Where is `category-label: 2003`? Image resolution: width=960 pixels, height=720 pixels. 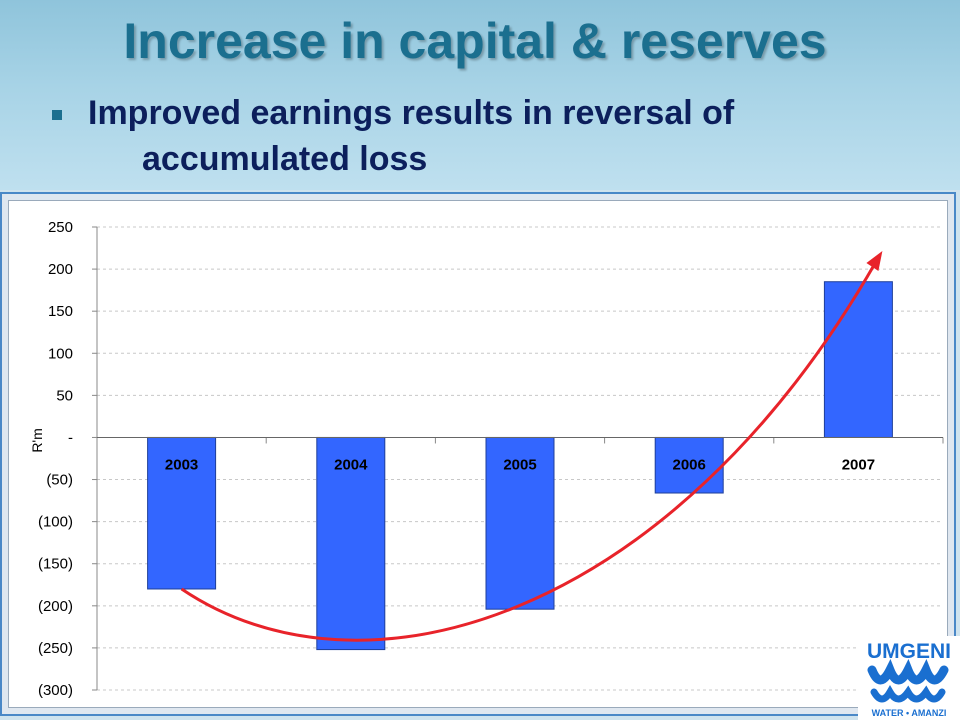 category-label: 2003 is located at coordinates (181, 464).